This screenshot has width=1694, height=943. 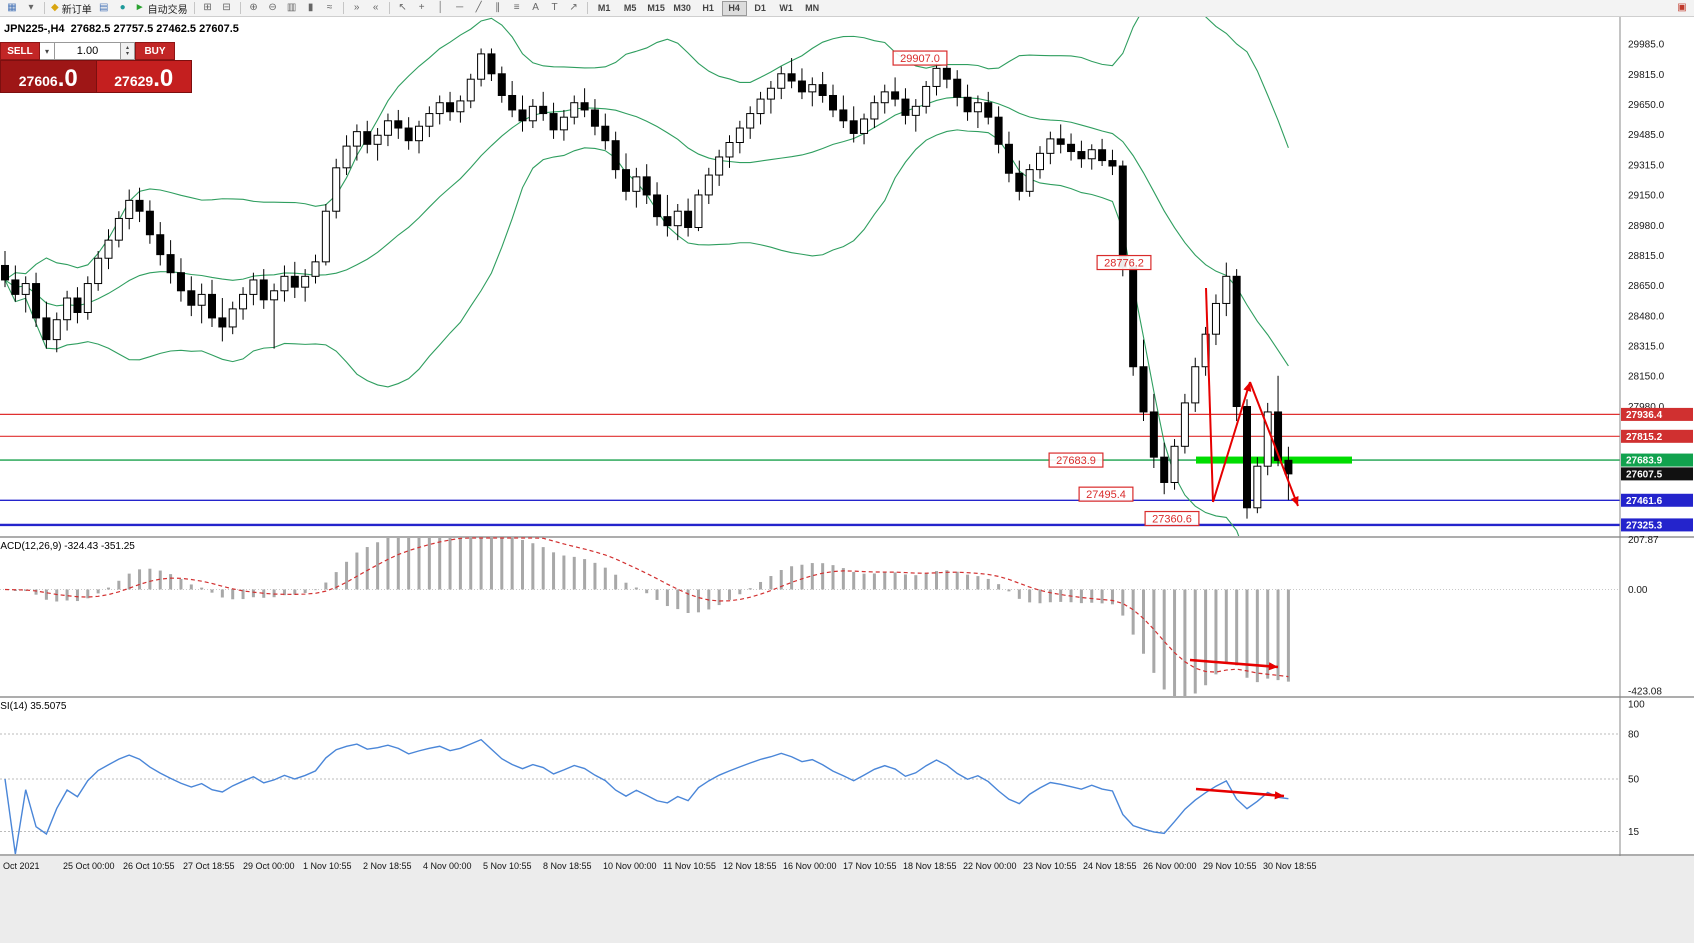 What do you see at coordinates (292, 8) in the screenshot?
I see `bar-chart-button: ▥` at bounding box center [292, 8].